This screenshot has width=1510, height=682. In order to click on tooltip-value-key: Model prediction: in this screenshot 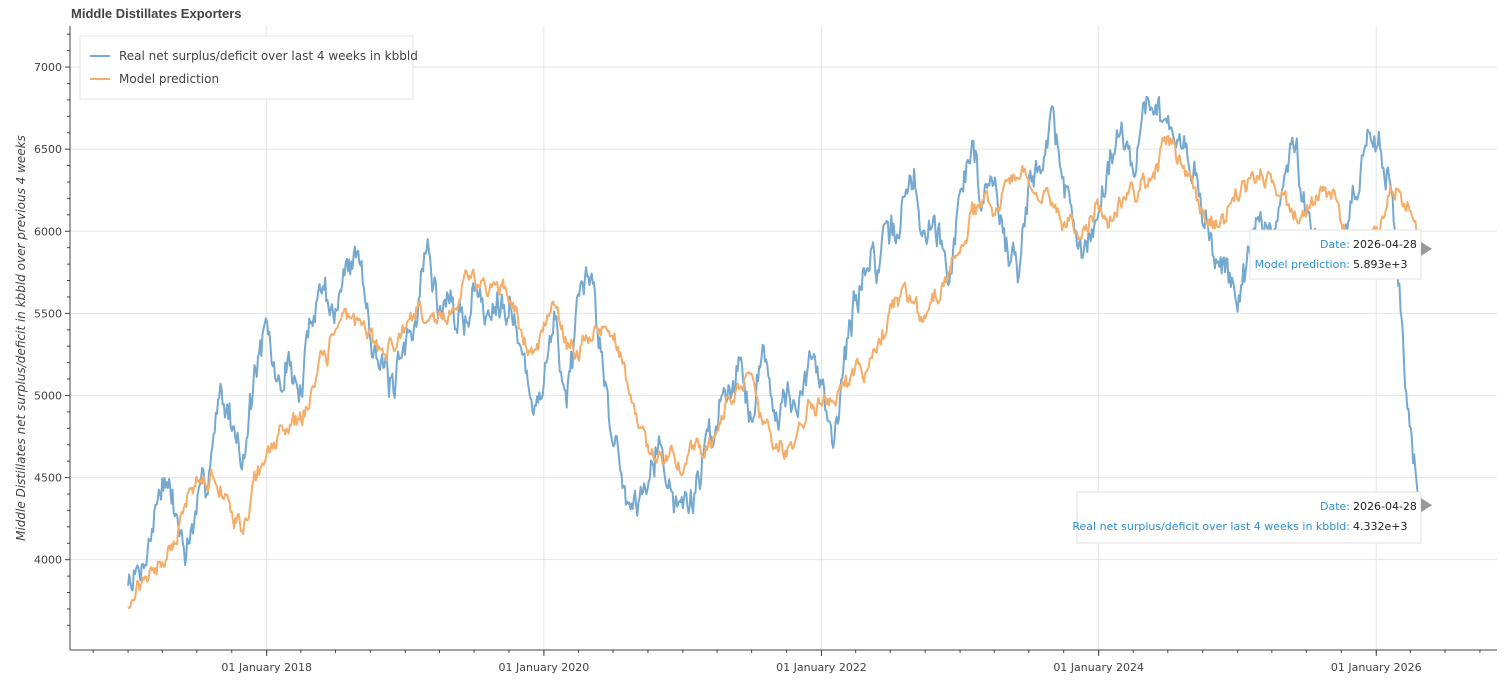, I will do `click(1302, 264)`.